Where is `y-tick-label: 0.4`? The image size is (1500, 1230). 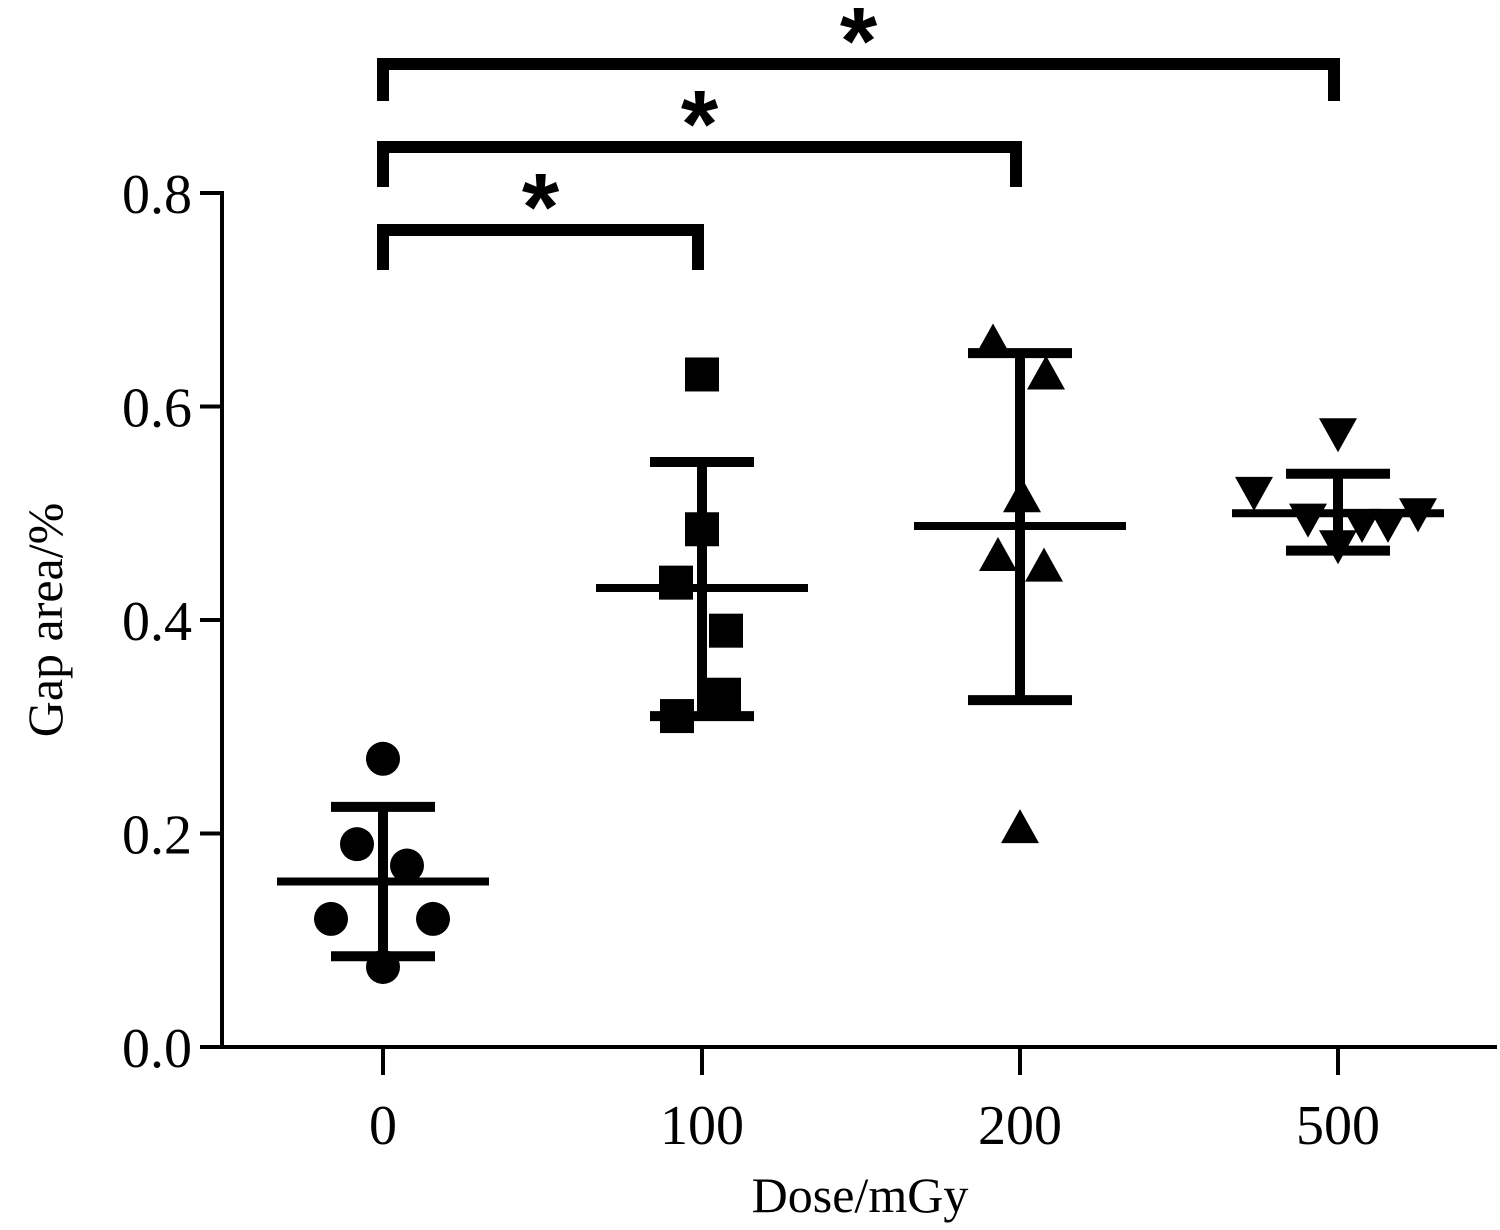
y-tick-label: 0.4 is located at coordinates (157, 622).